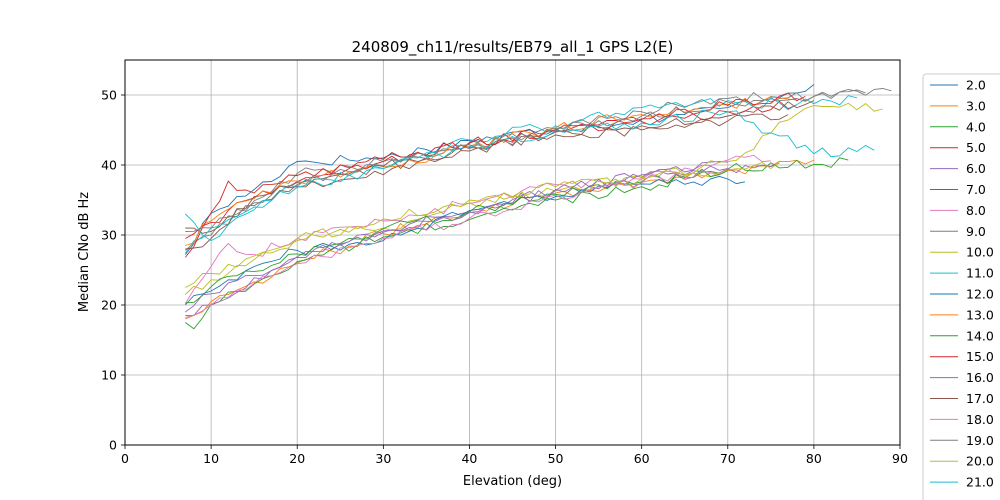 This screenshot has width=1000, height=500. I want to click on legend-box, so click(961, 286).